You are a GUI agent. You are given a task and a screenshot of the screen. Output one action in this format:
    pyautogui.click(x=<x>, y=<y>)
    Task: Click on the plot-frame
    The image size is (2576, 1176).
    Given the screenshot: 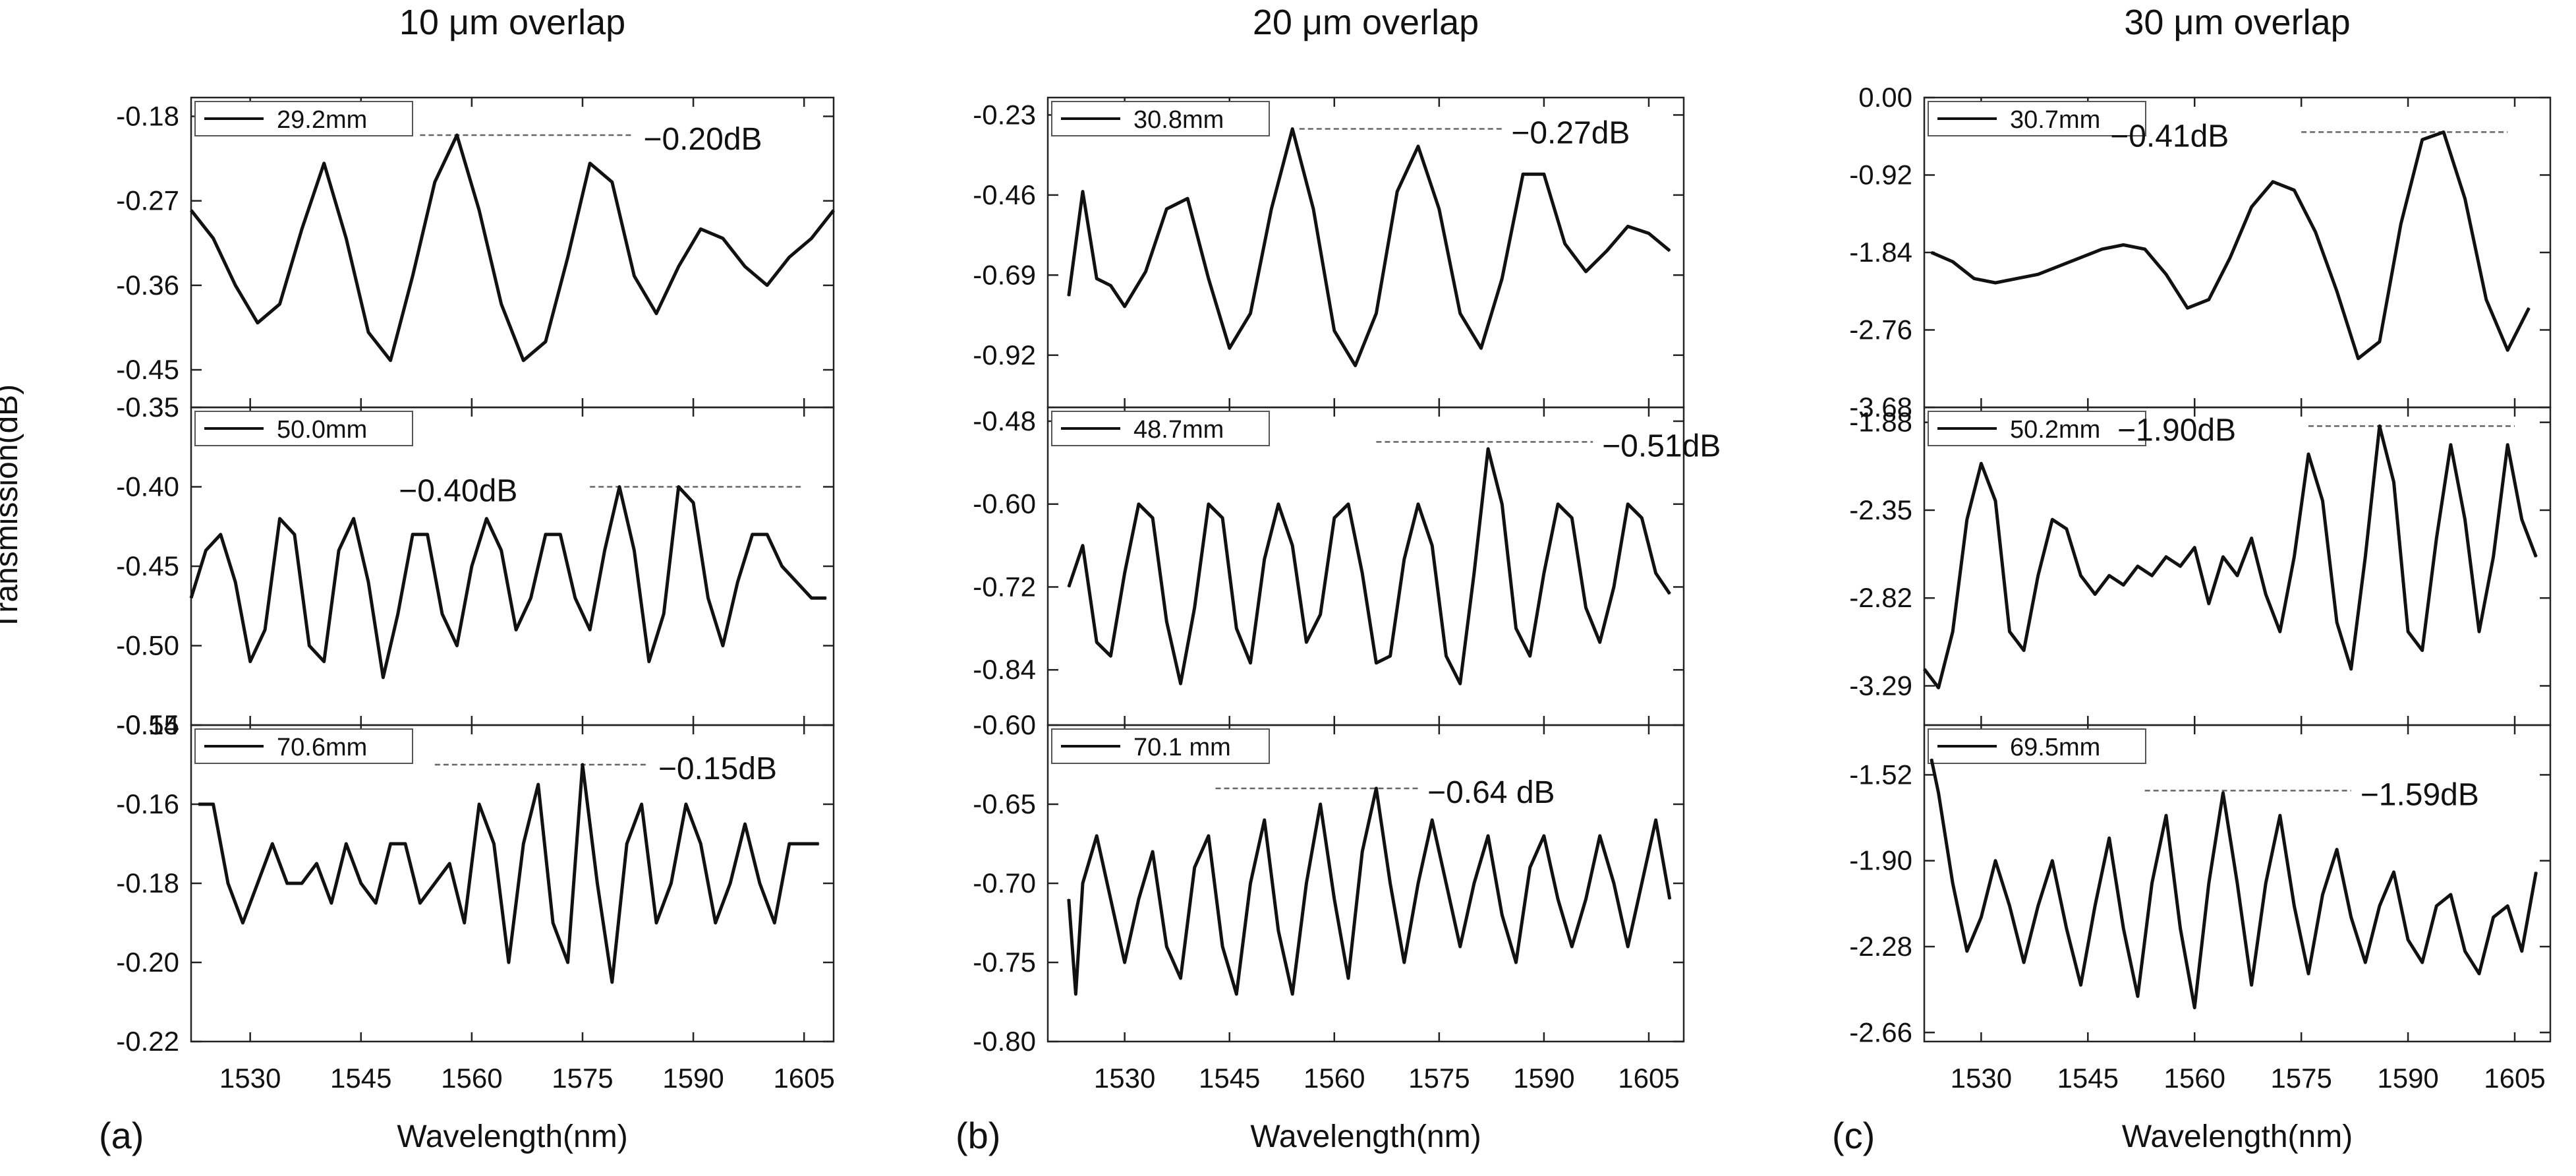 What is the action you would take?
    pyautogui.click(x=2237, y=883)
    